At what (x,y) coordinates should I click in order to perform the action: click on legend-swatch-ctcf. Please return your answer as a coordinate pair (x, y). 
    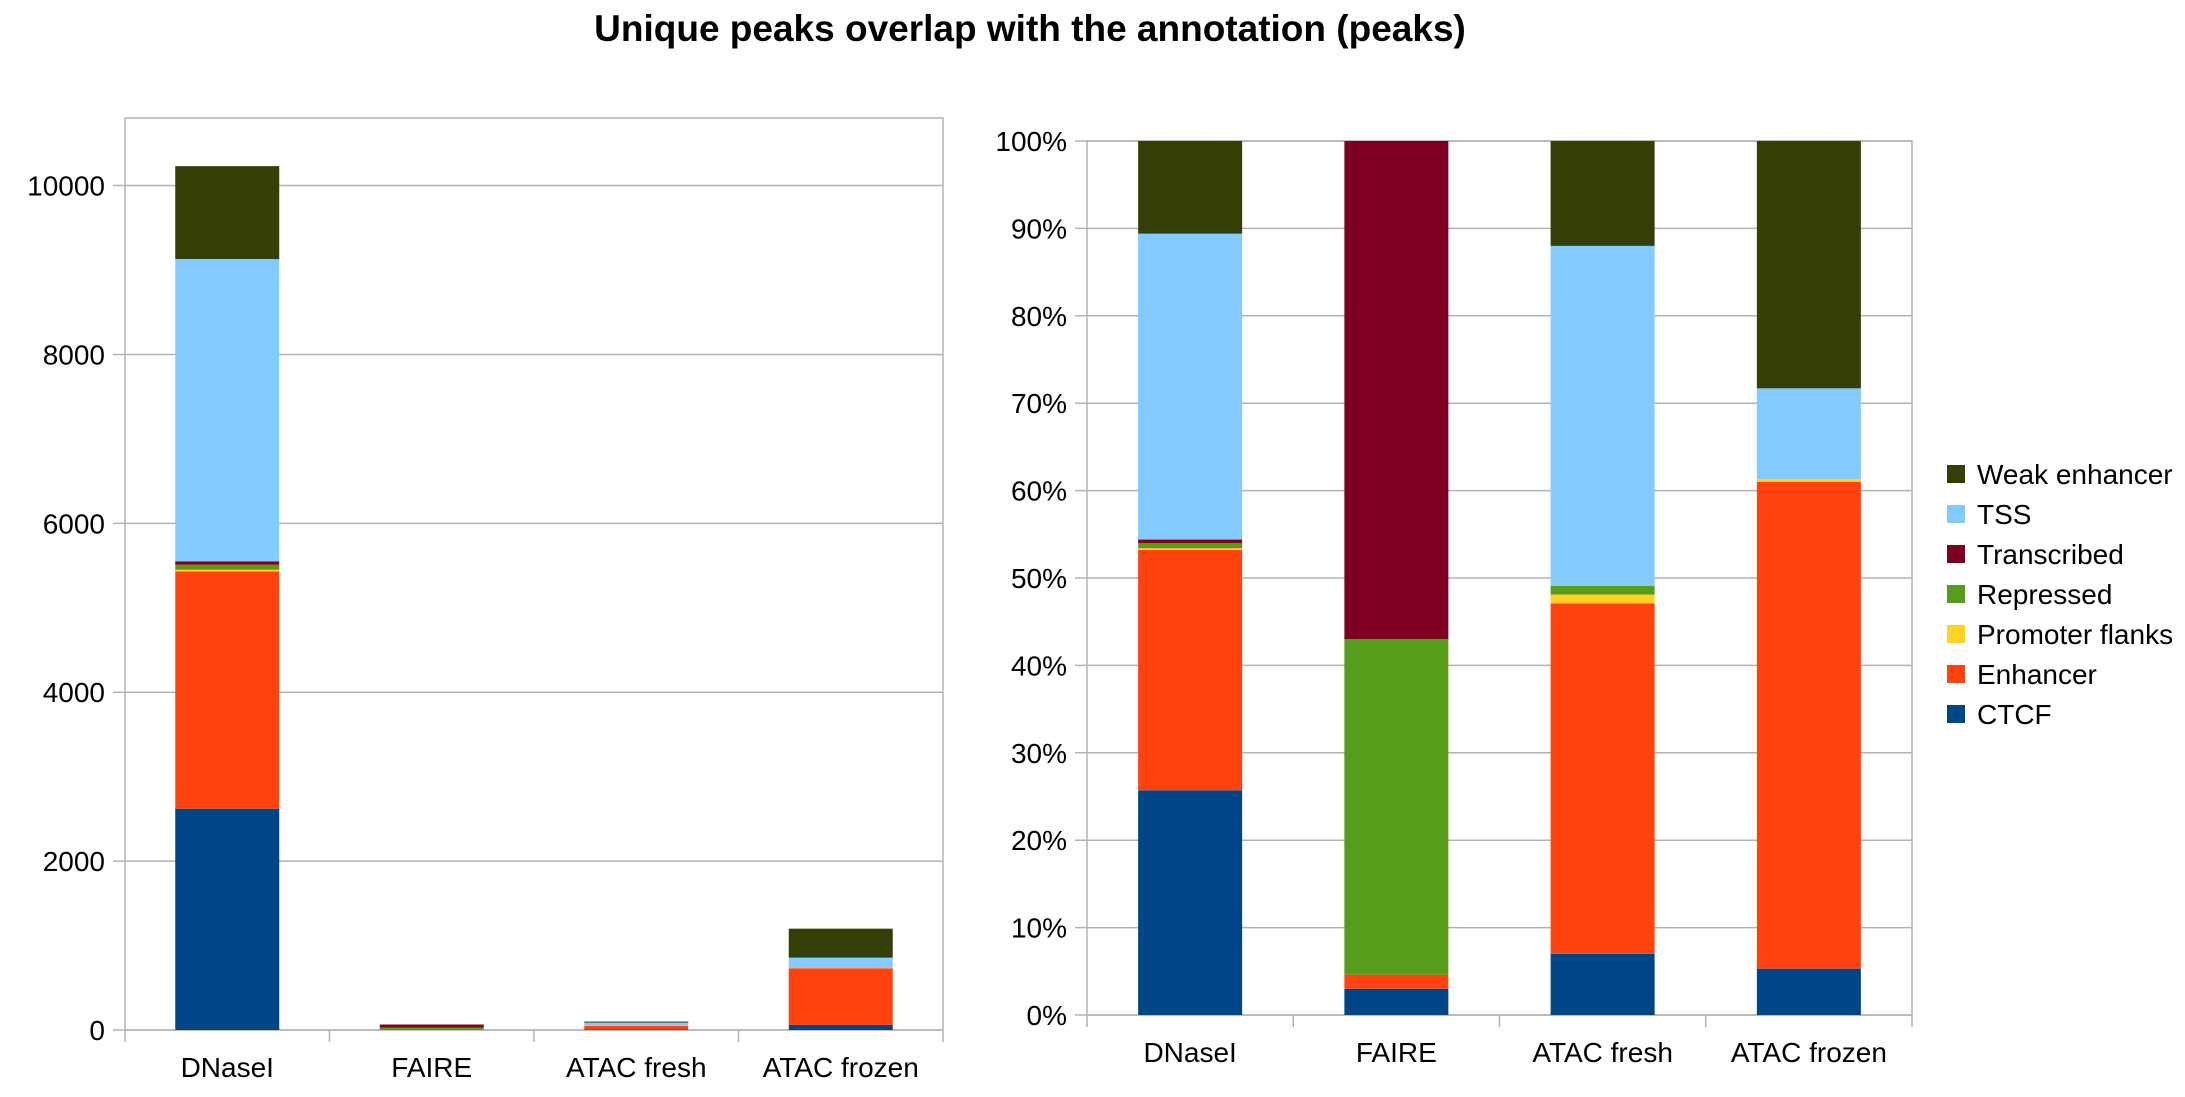
    Looking at the image, I should click on (1956, 714).